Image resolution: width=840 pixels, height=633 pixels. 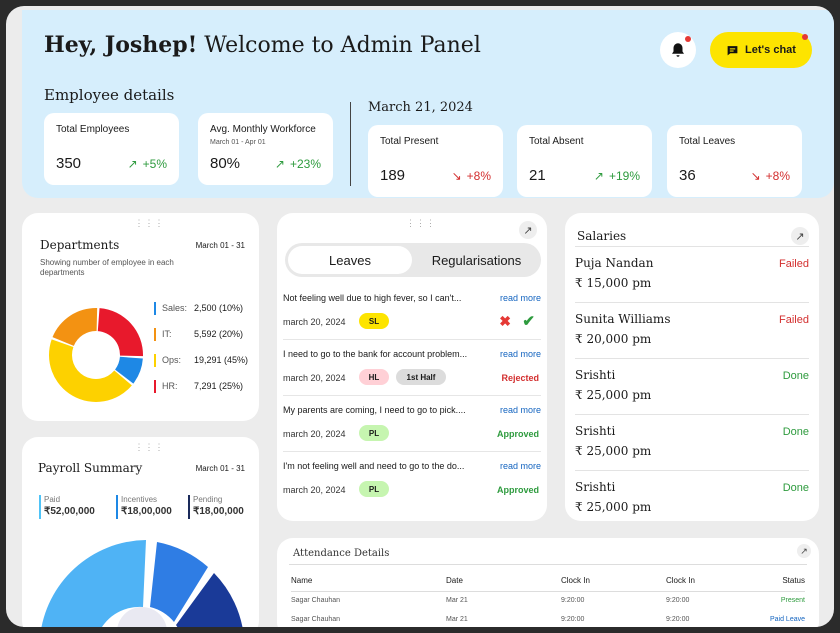 I want to click on donut-slice-it, so click(x=75, y=327).